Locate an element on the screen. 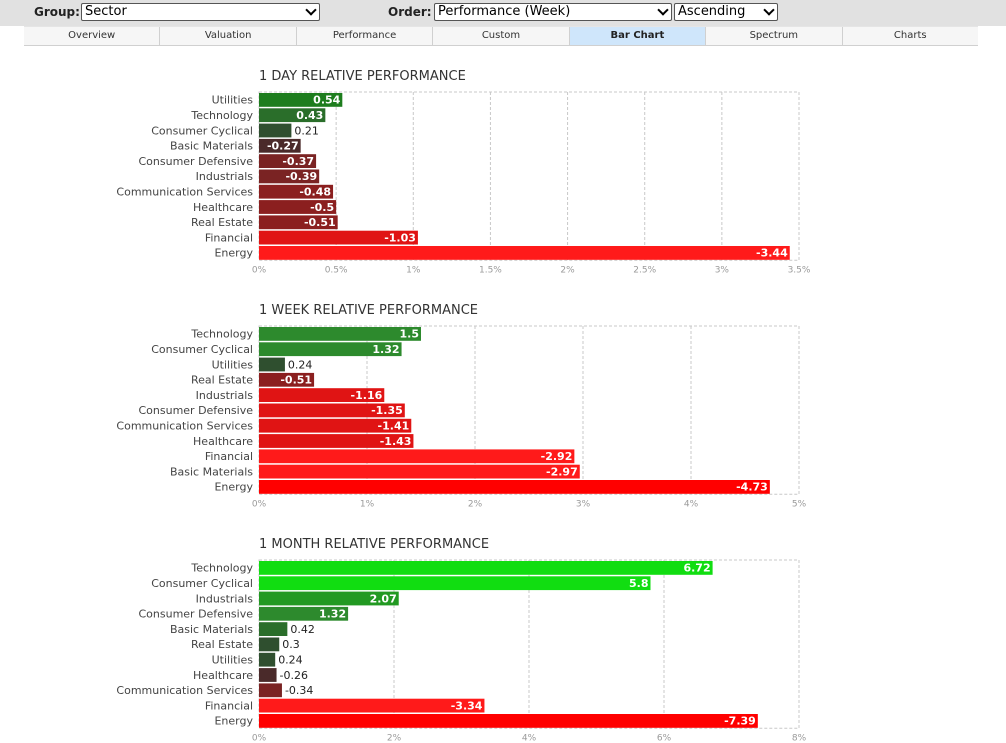 This screenshot has width=1006, height=743. x-tick-label: 6% is located at coordinates (664, 738).